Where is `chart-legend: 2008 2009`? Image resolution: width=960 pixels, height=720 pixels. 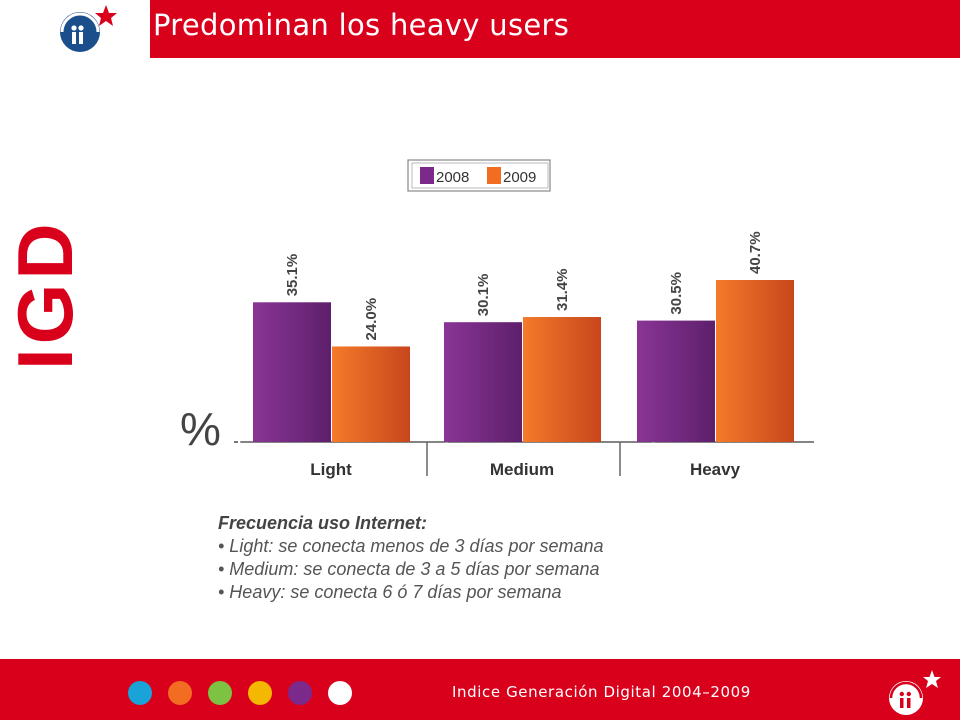
chart-legend: 2008 2009 is located at coordinates (479, 175).